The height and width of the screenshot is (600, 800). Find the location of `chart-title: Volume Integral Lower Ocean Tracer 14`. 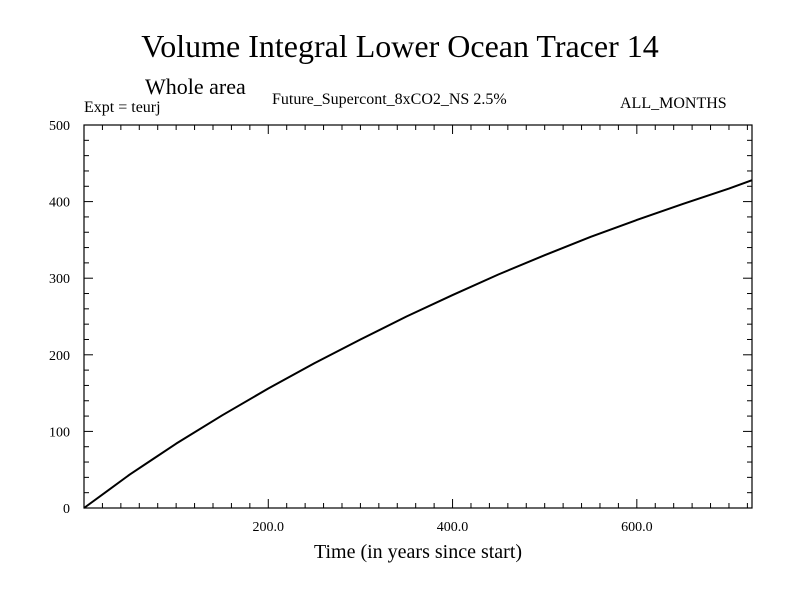

chart-title: Volume Integral Lower Ocean Tracer 14 is located at coordinates (400, 46).